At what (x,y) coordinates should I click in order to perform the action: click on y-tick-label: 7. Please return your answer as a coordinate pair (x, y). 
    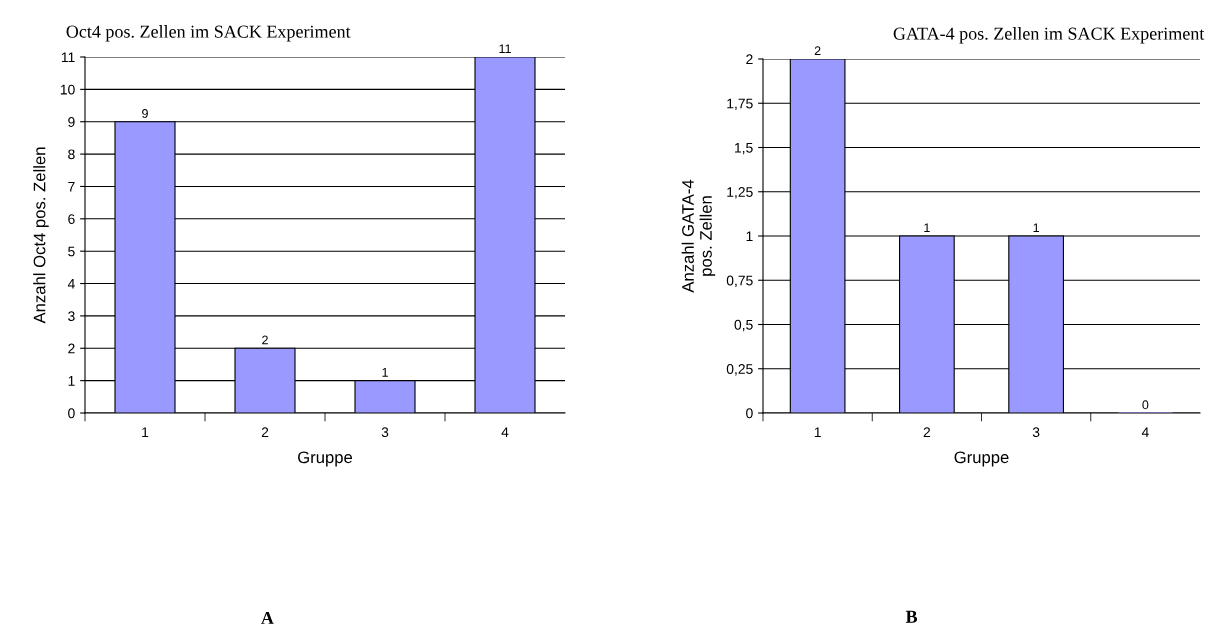
    Looking at the image, I should click on (71, 186).